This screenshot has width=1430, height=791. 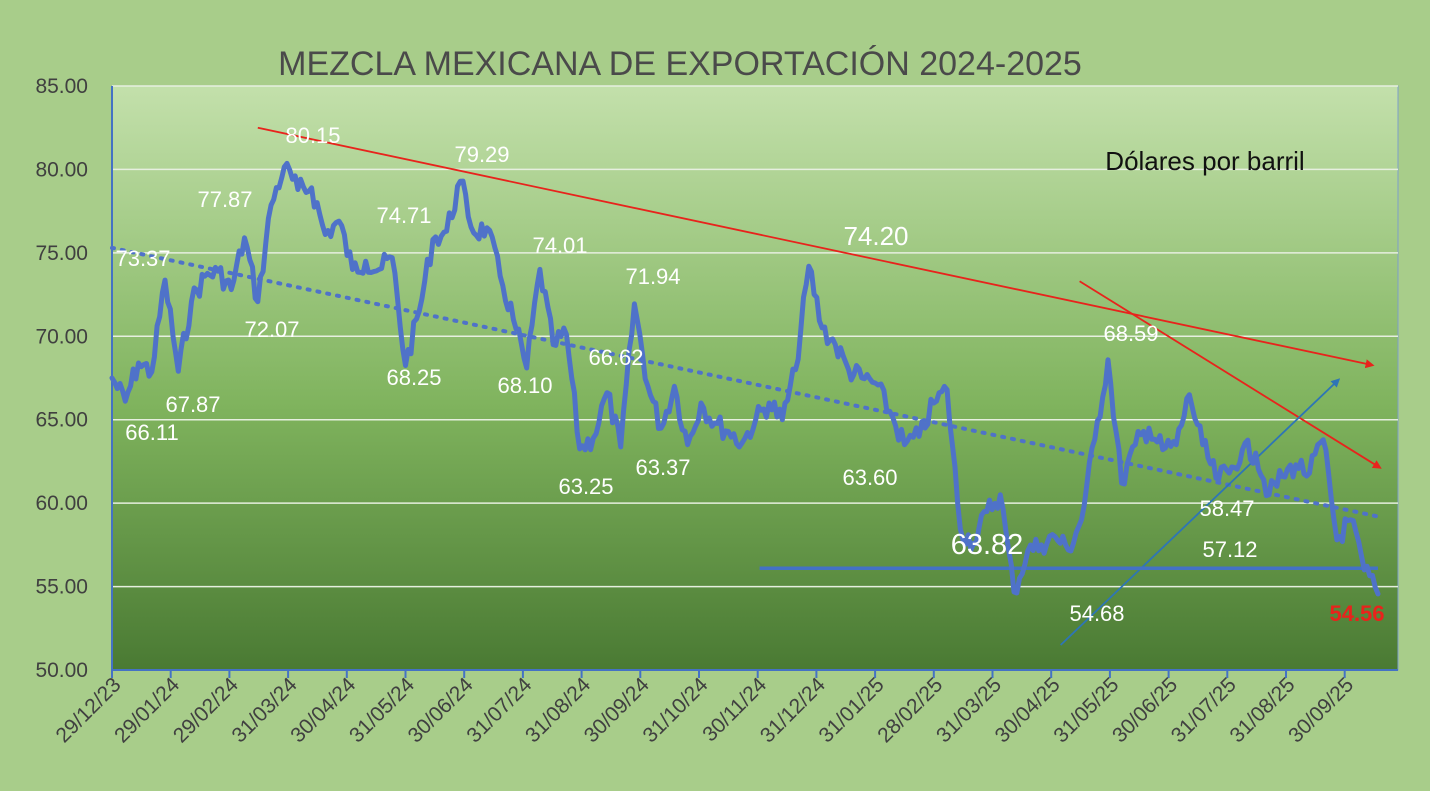 I want to click on data-label: 57.12, so click(x=1229, y=549).